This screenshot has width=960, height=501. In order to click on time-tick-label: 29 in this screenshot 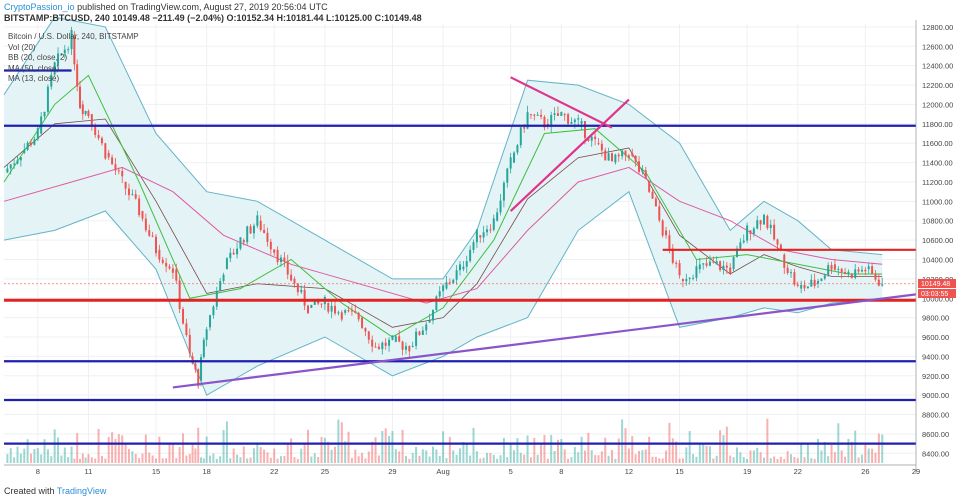, I will do `click(392, 471)`.